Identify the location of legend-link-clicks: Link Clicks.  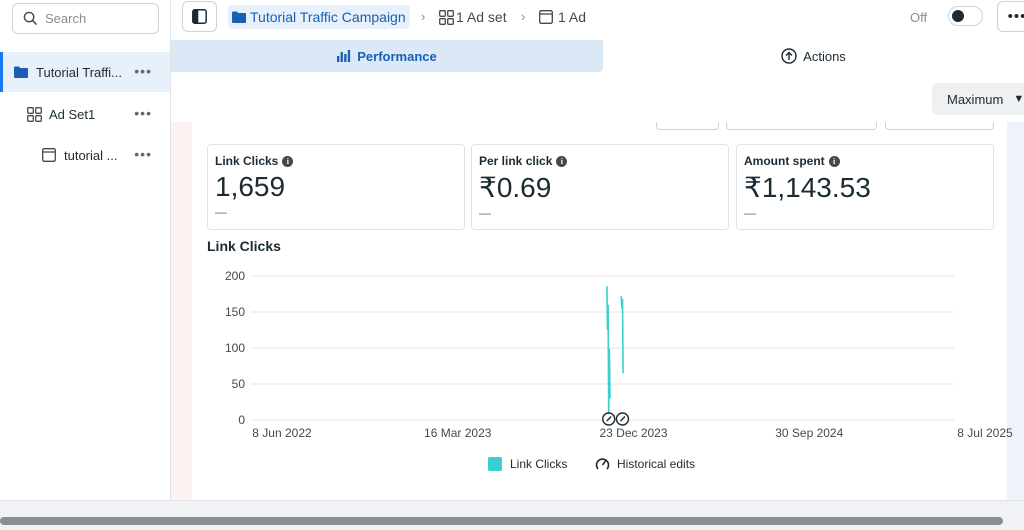
(527, 464).